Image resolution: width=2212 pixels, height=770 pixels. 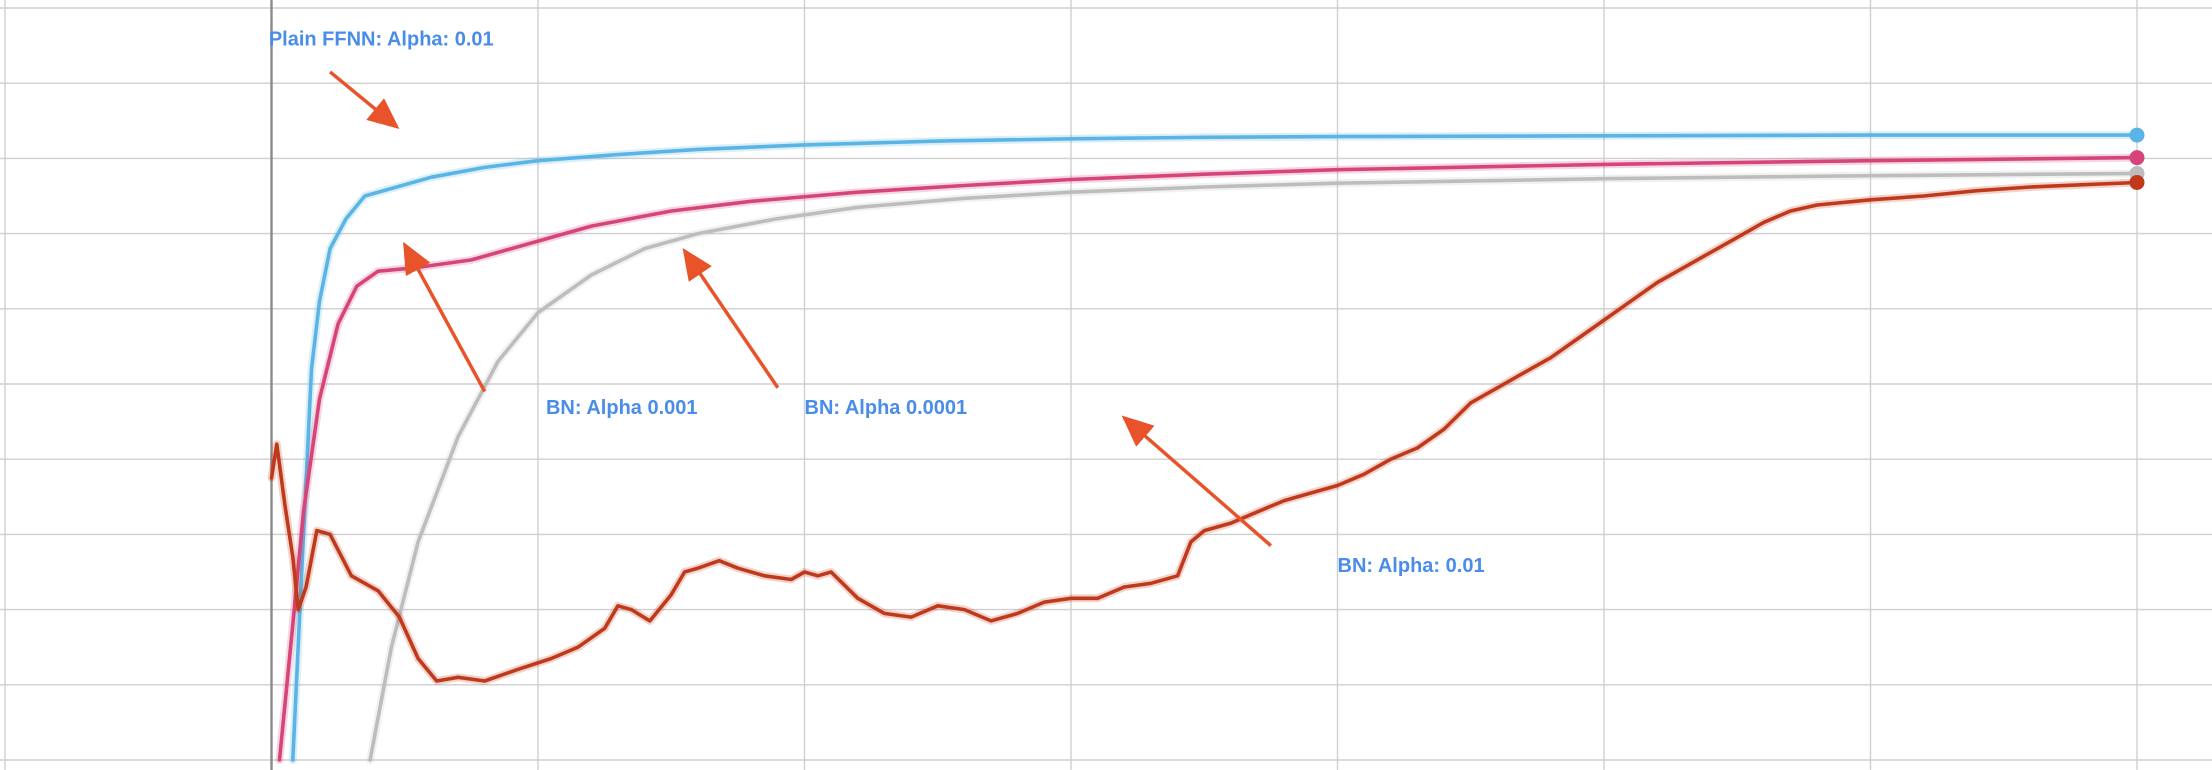 What do you see at coordinates (2137, 158) in the screenshot?
I see `series-1-endpoint-marker` at bounding box center [2137, 158].